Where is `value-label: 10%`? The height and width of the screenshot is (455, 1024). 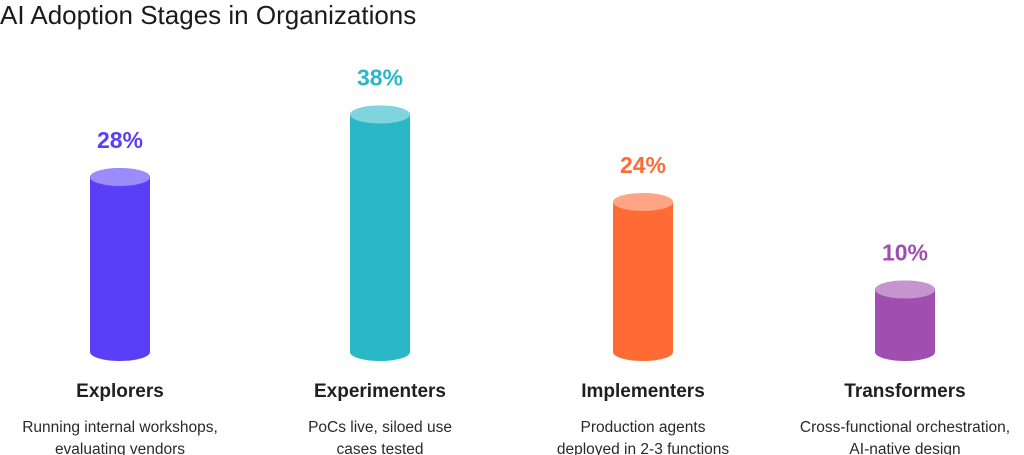 value-label: 10% is located at coordinates (905, 253).